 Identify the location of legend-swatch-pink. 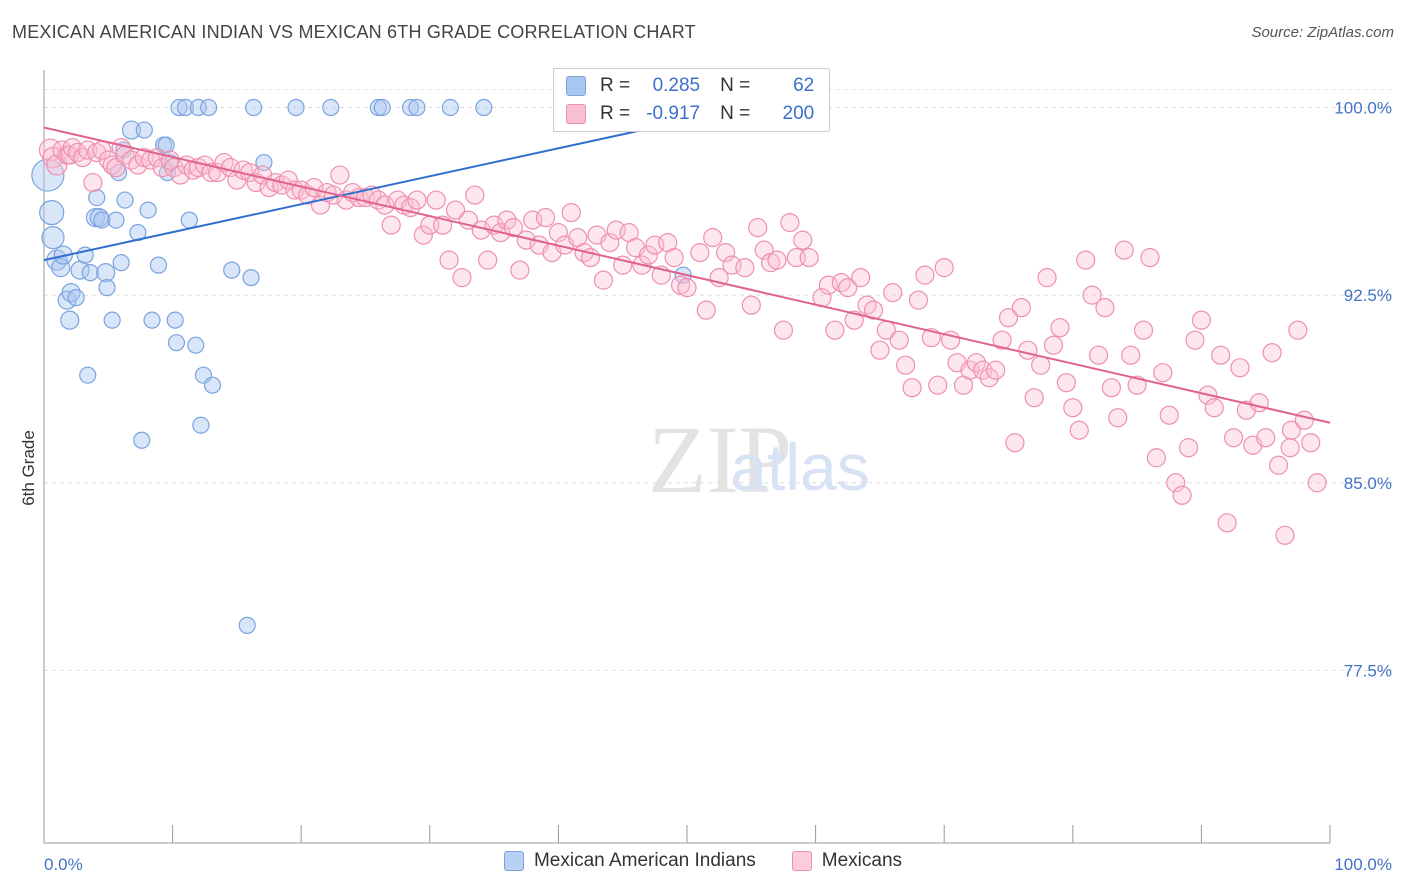
(801, 861).